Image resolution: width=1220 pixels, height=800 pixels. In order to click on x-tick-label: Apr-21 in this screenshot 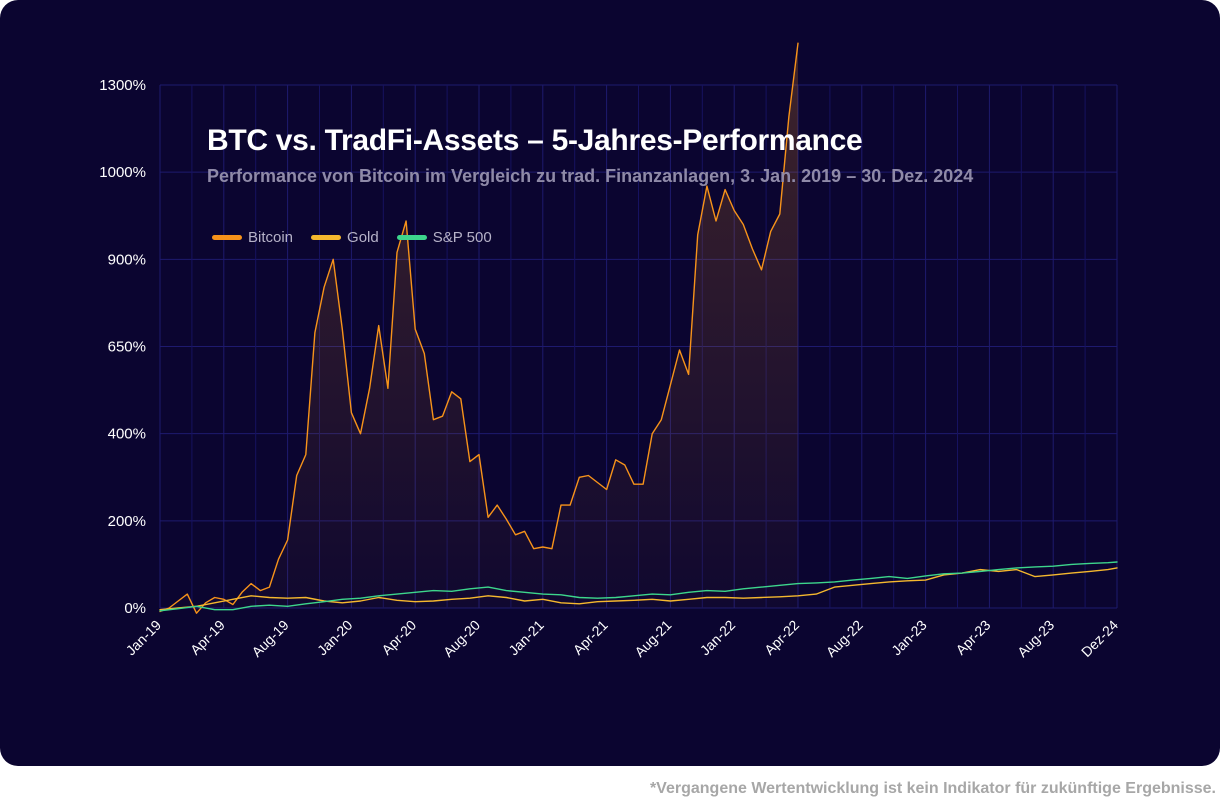, I will do `click(590, 637)`.